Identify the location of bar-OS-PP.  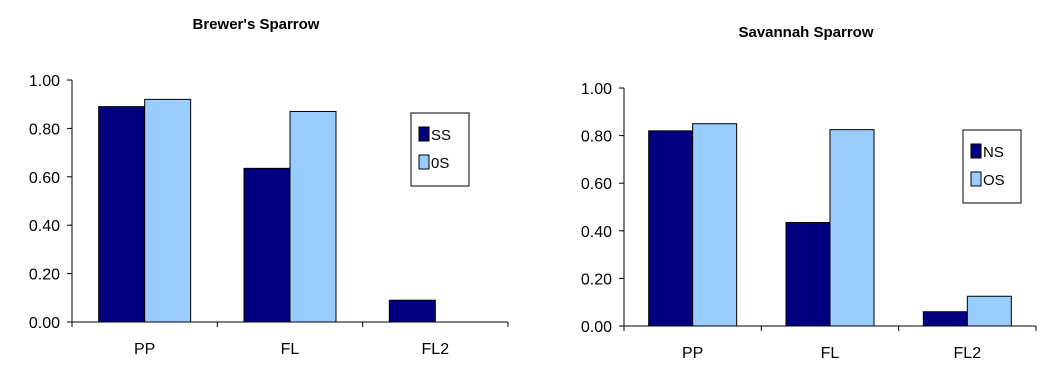
(715, 225).